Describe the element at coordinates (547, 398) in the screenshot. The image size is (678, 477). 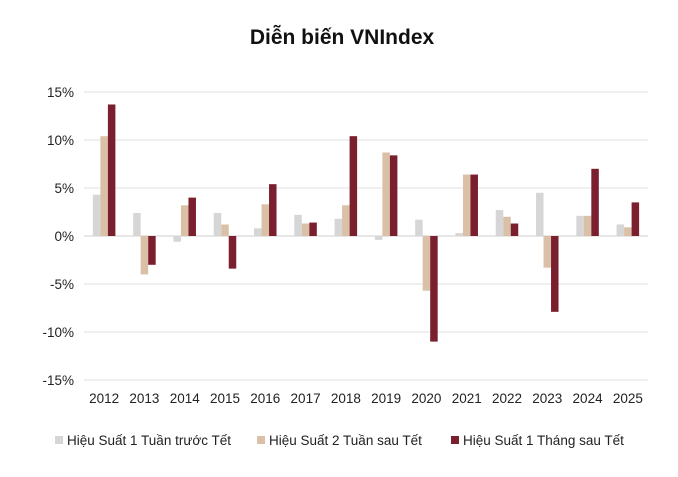
I see `x-tick-label: 2023` at that location.